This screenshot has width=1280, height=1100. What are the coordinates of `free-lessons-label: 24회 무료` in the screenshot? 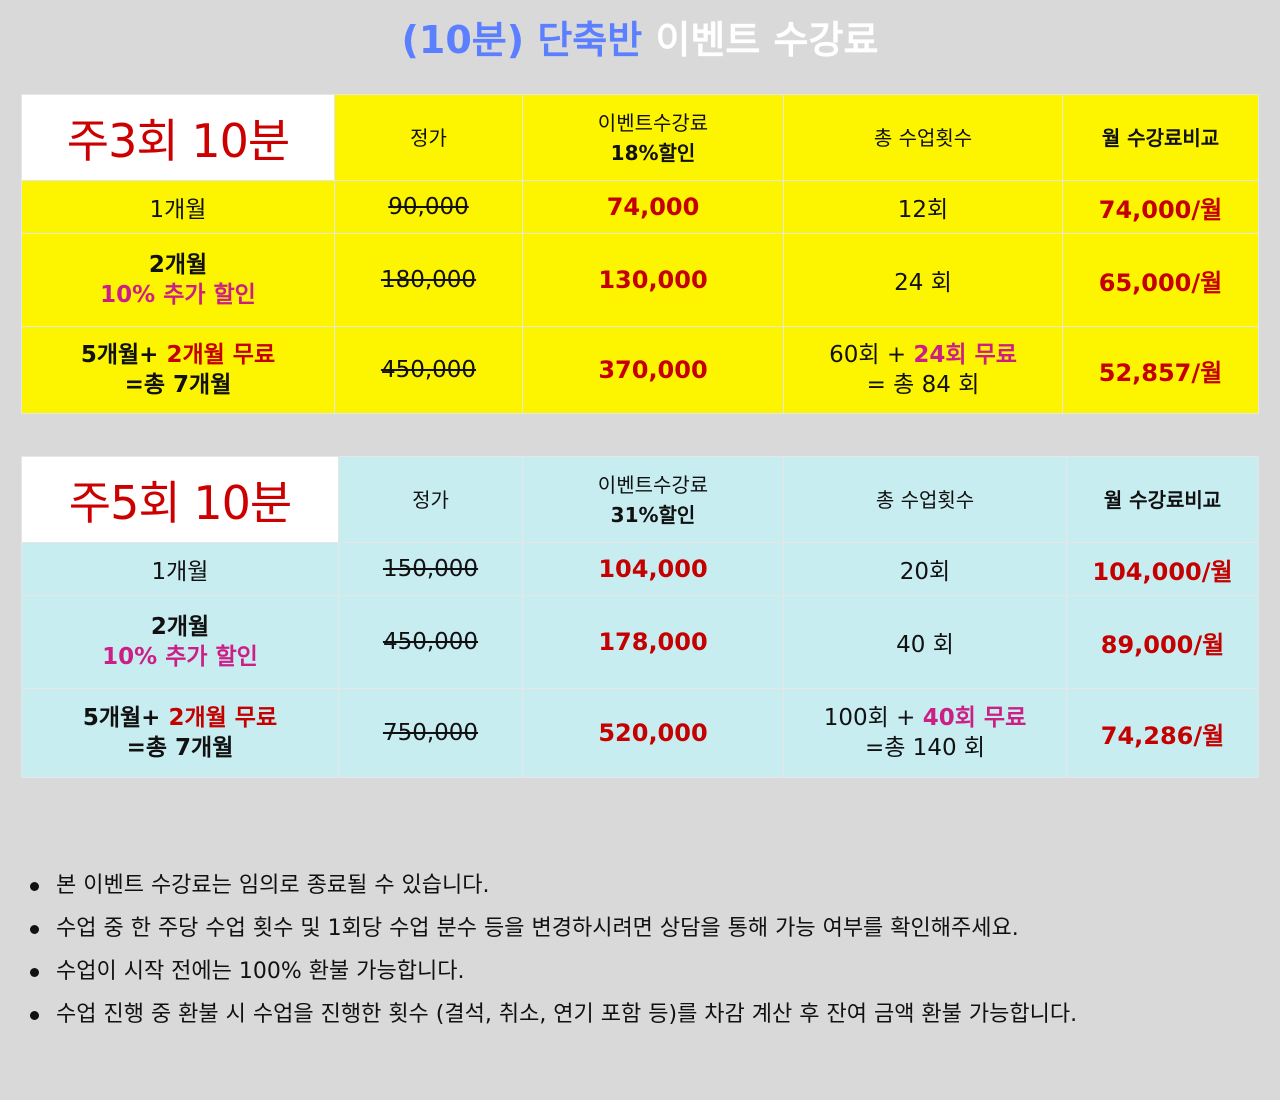 It's located at (965, 355).